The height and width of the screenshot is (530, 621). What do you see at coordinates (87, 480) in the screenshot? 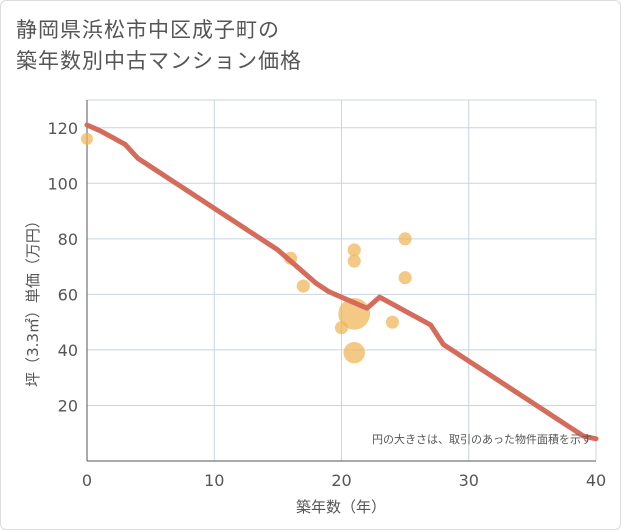
I see `x-tick-label: 0` at bounding box center [87, 480].